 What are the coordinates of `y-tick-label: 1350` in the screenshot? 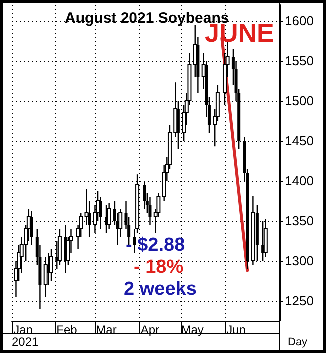 It's located at (299, 221).